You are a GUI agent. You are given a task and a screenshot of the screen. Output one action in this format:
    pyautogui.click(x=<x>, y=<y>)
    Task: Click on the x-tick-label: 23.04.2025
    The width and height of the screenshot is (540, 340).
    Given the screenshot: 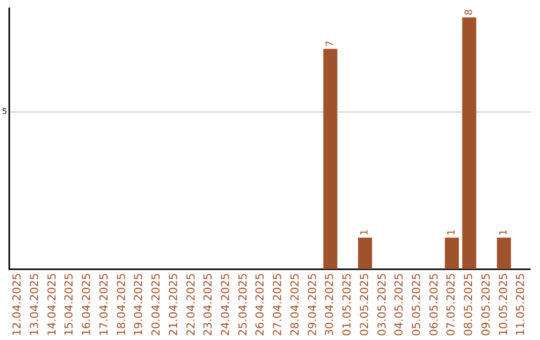 What is the action you would take?
    pyautogui.click(x=208, y=304)
    